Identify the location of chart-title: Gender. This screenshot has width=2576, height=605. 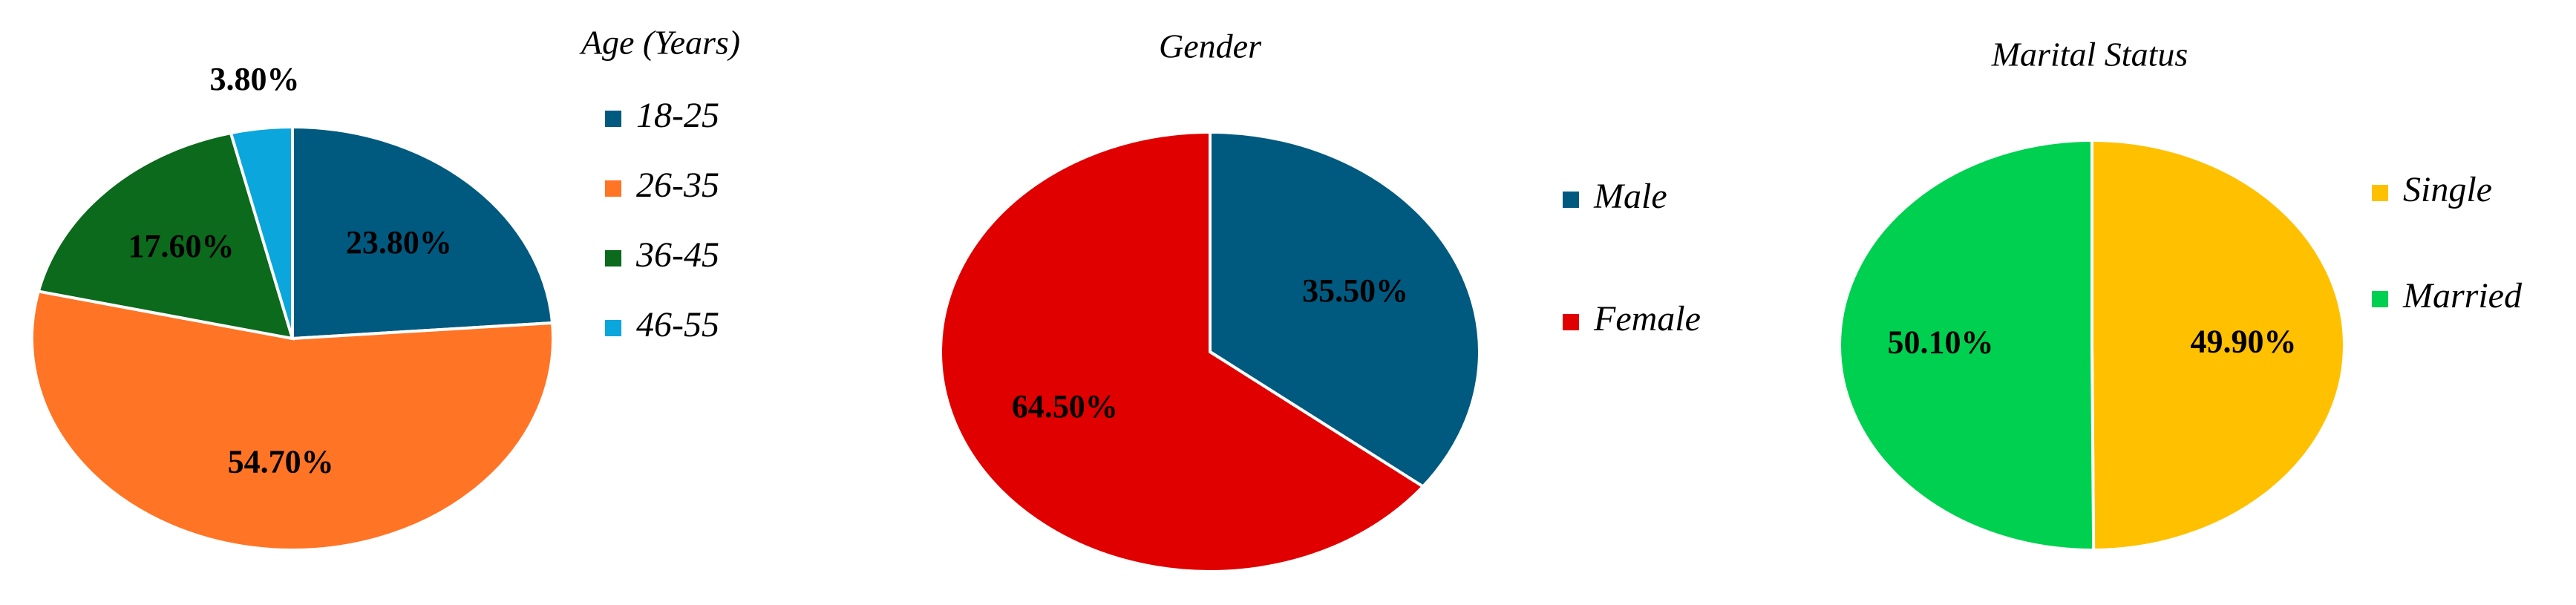
(1210, 46).